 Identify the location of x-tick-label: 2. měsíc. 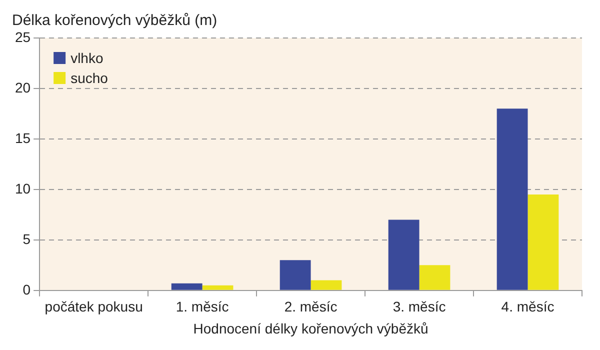
(311, 306).